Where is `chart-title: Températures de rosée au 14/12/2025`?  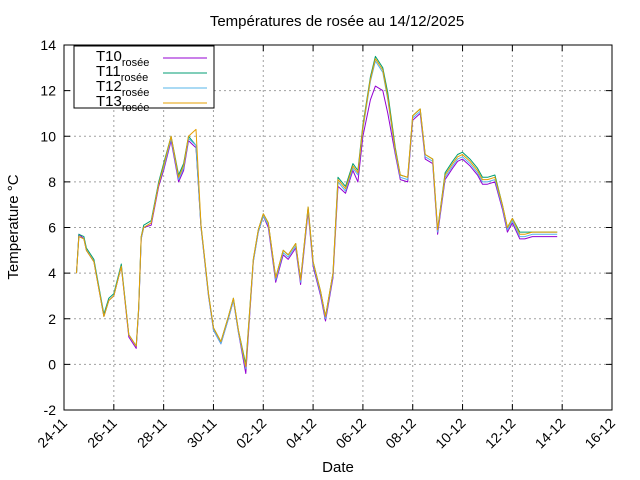
chart-title: Températures de rosée au 14/12/2025 is located at coordinates (337, 21).